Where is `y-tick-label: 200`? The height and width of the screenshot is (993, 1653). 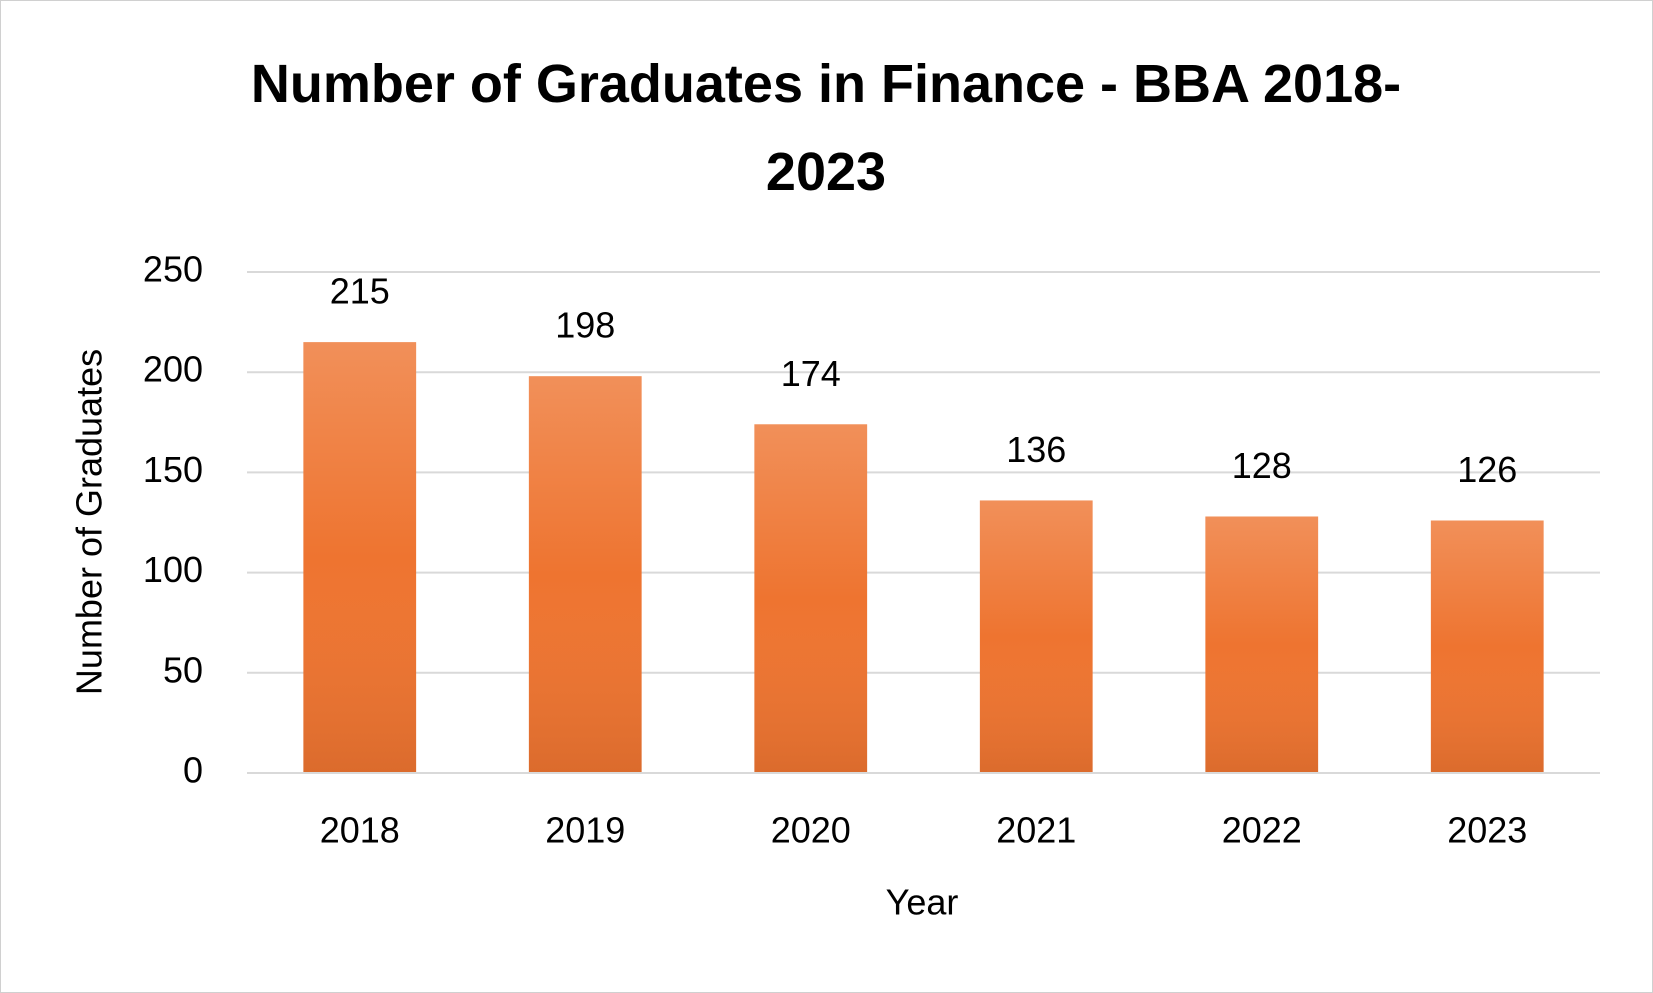
y-tick-label: 200 is located at coordinates (173, 369).